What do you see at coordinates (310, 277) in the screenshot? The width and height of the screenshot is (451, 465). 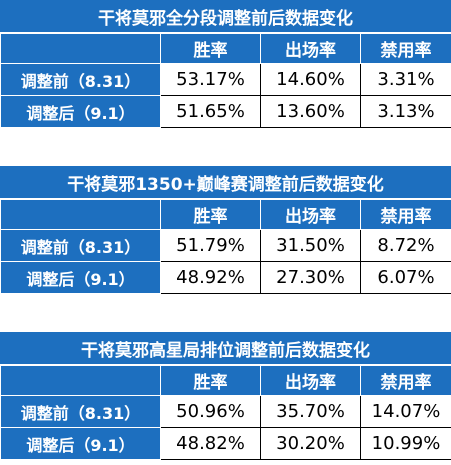 I see `pick-rate-value: 27.30%` at bounding box center [310, 277].